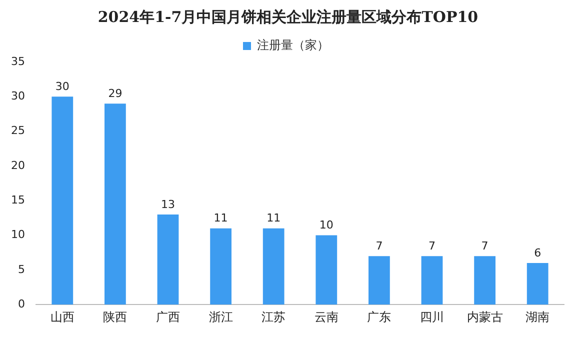 This screenshot has height=337, width=576. I want to click on y-tick-label: 25, so click(17, 131).